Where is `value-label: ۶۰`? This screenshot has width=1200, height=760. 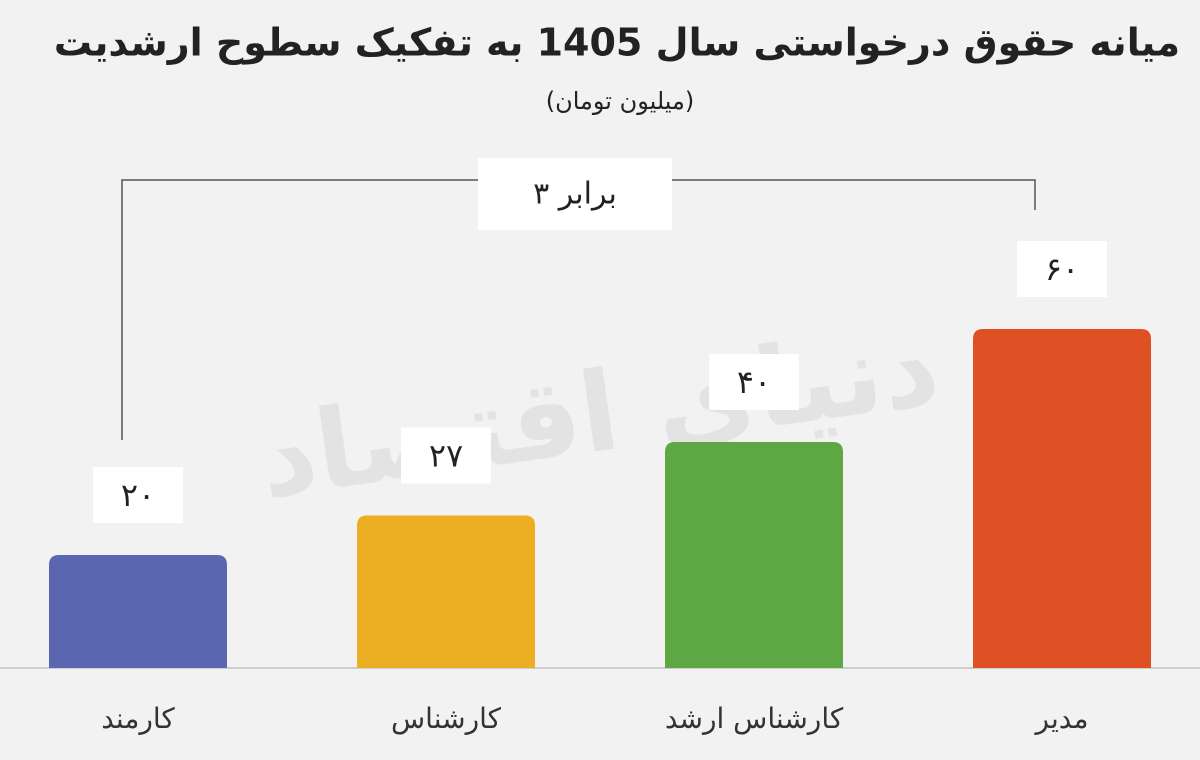
value-label: ۶۰ is located at coordinates (1062, 269).